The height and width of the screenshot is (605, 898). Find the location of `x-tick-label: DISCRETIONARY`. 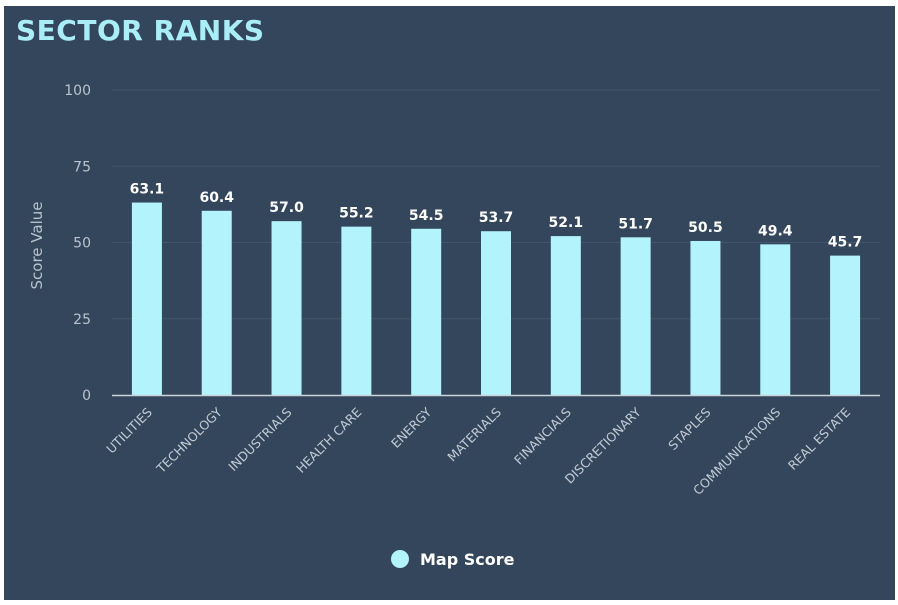

x-tick-label: DISCRETIONARY is located at coordinates (603, 445).